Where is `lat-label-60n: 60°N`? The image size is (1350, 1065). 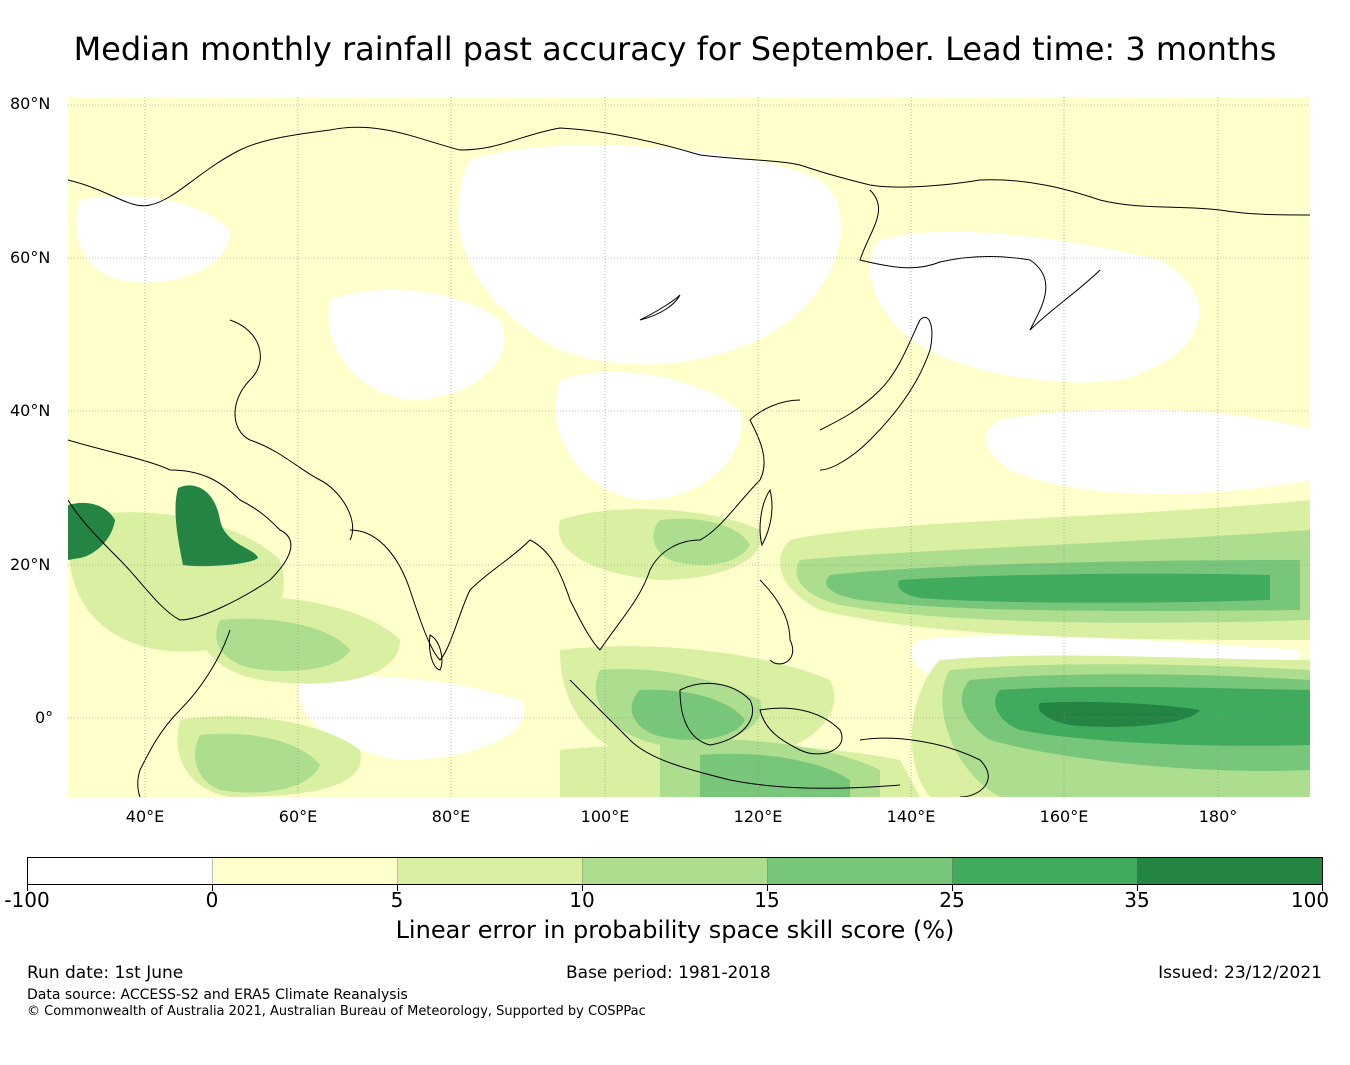 lat-label-60n: 60°N is located at coordinates (30, 257).